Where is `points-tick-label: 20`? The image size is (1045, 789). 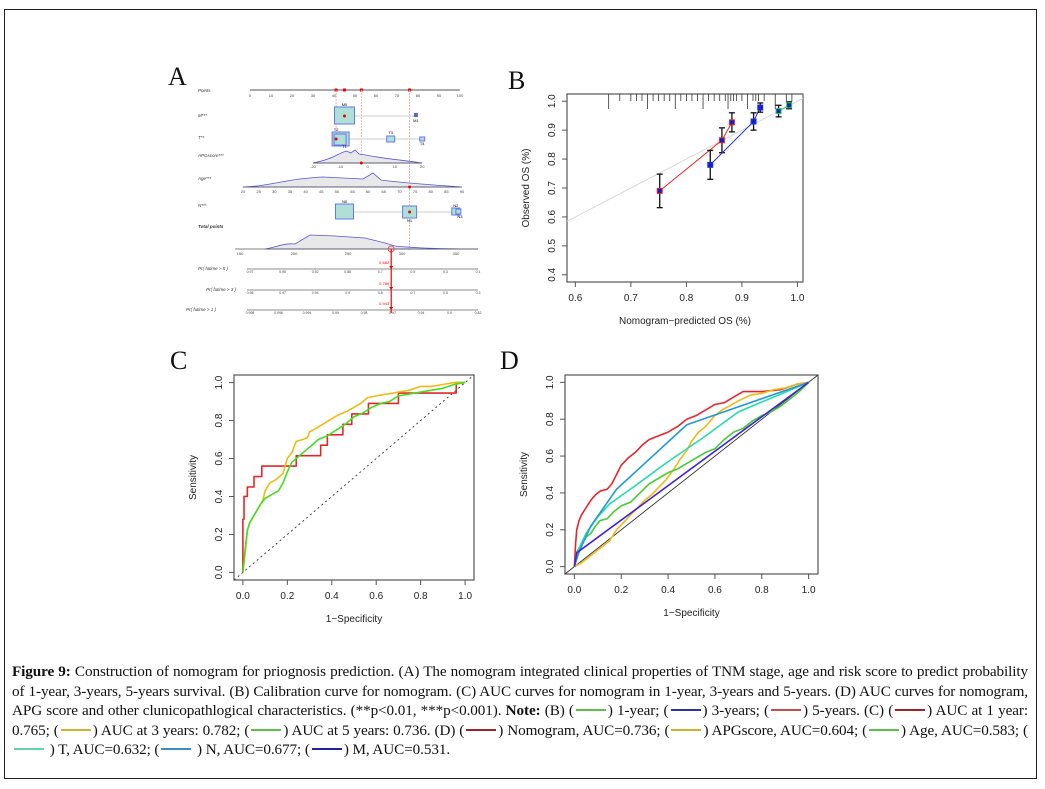
points-tick-label: 20 is located at coordinates (292, 95).